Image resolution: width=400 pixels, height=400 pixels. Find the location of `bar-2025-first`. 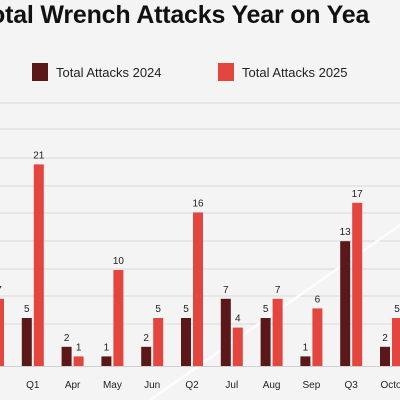

bar-2025-first is located at coordinates (2, 332).